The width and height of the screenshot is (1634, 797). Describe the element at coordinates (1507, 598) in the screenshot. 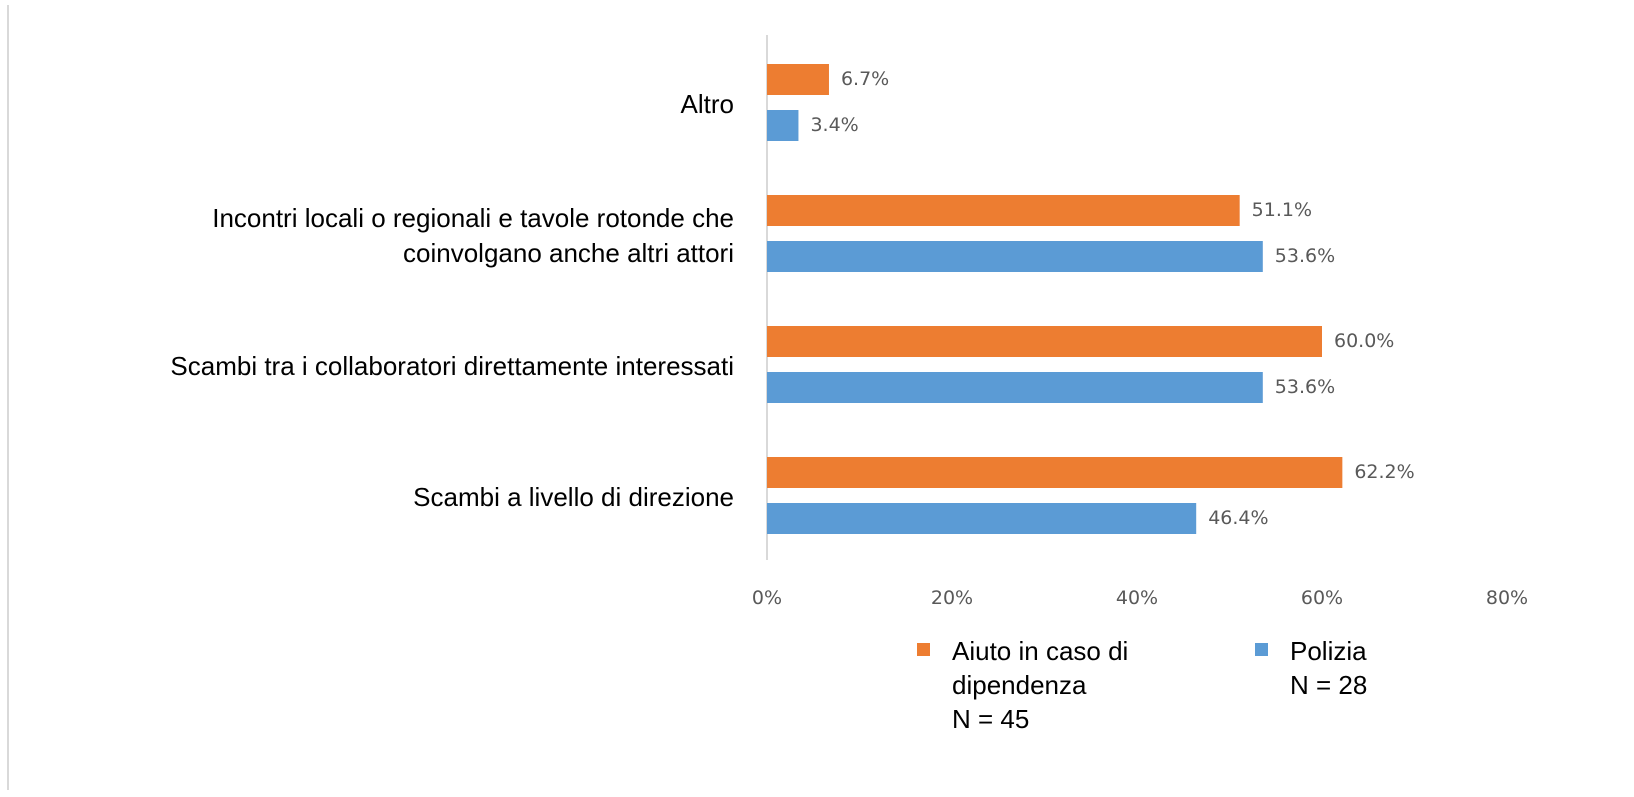

I see `x-tick-label: 80%` at that location.